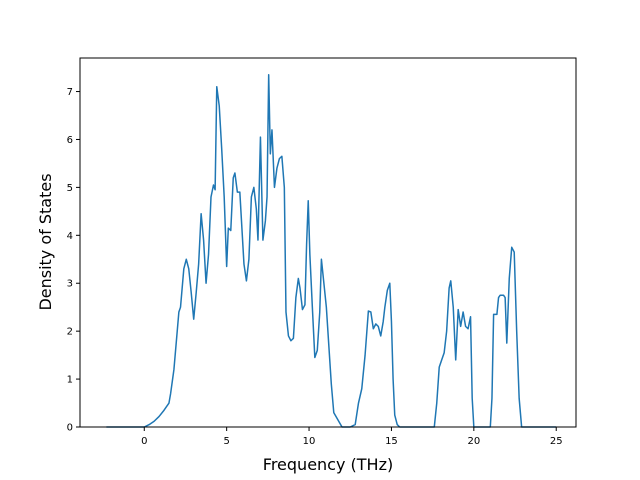 This screenshot has width=640, height=480. What do you see at coordinates (70, 188) in the screenshot?
I see `y-tick-label: 5` at bounding box center [70, 188].